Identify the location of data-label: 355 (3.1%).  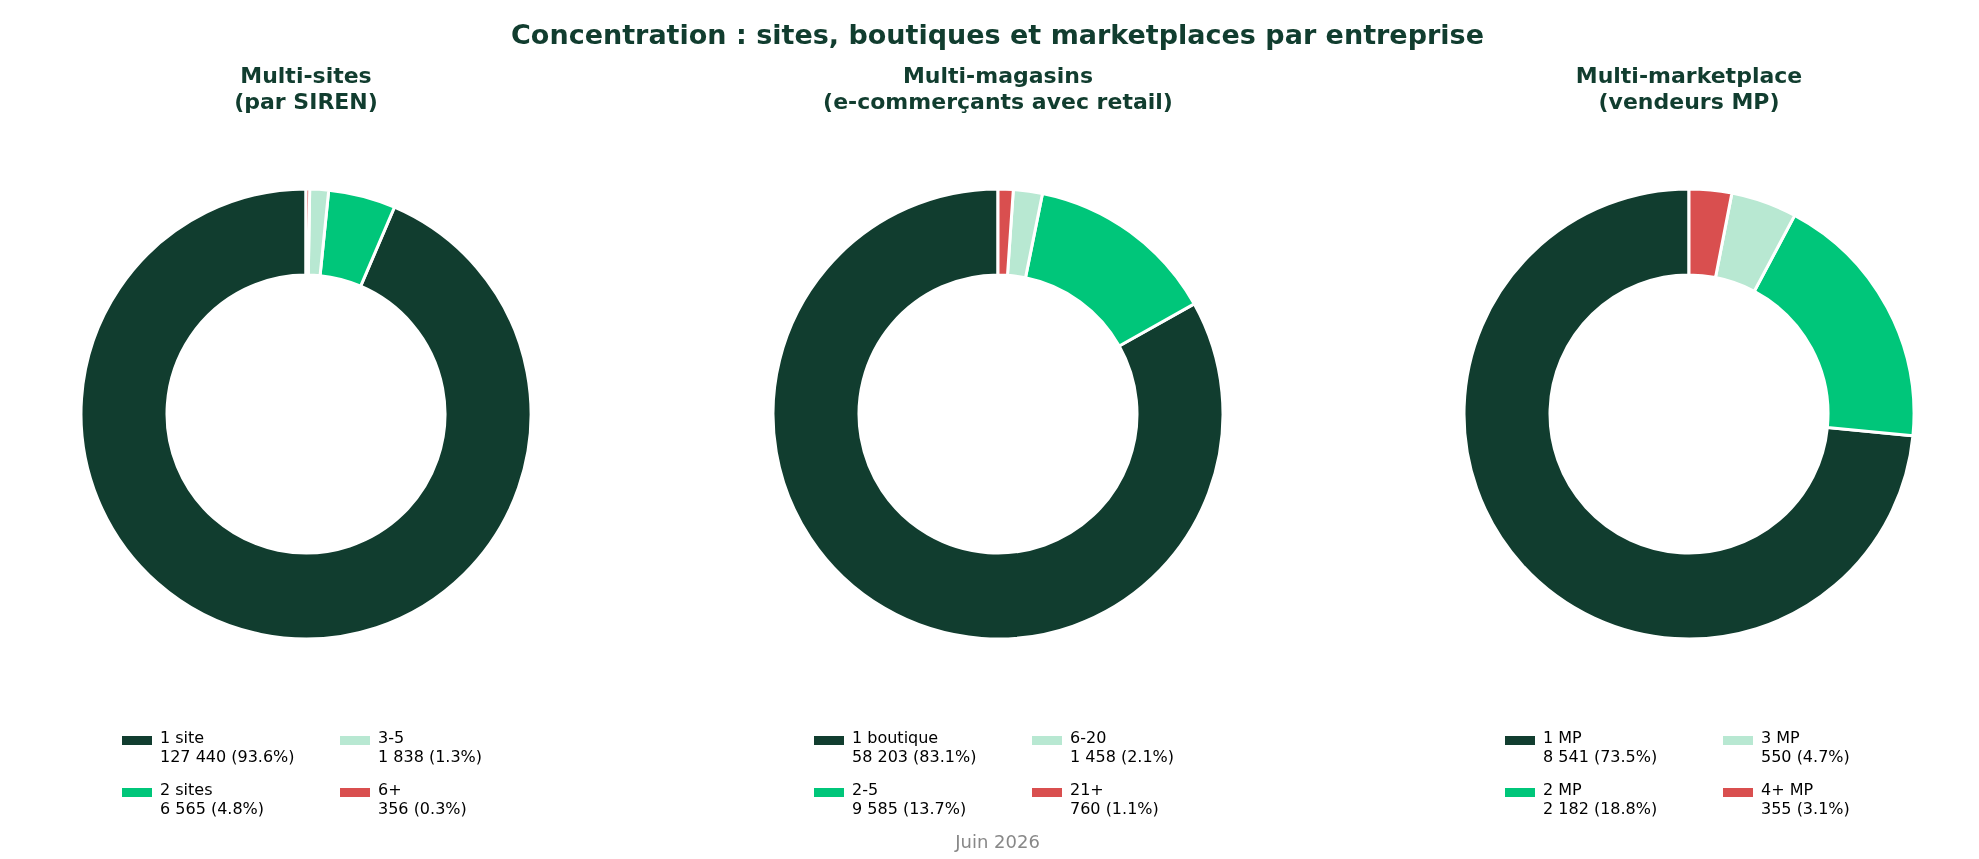
(1805, 808).